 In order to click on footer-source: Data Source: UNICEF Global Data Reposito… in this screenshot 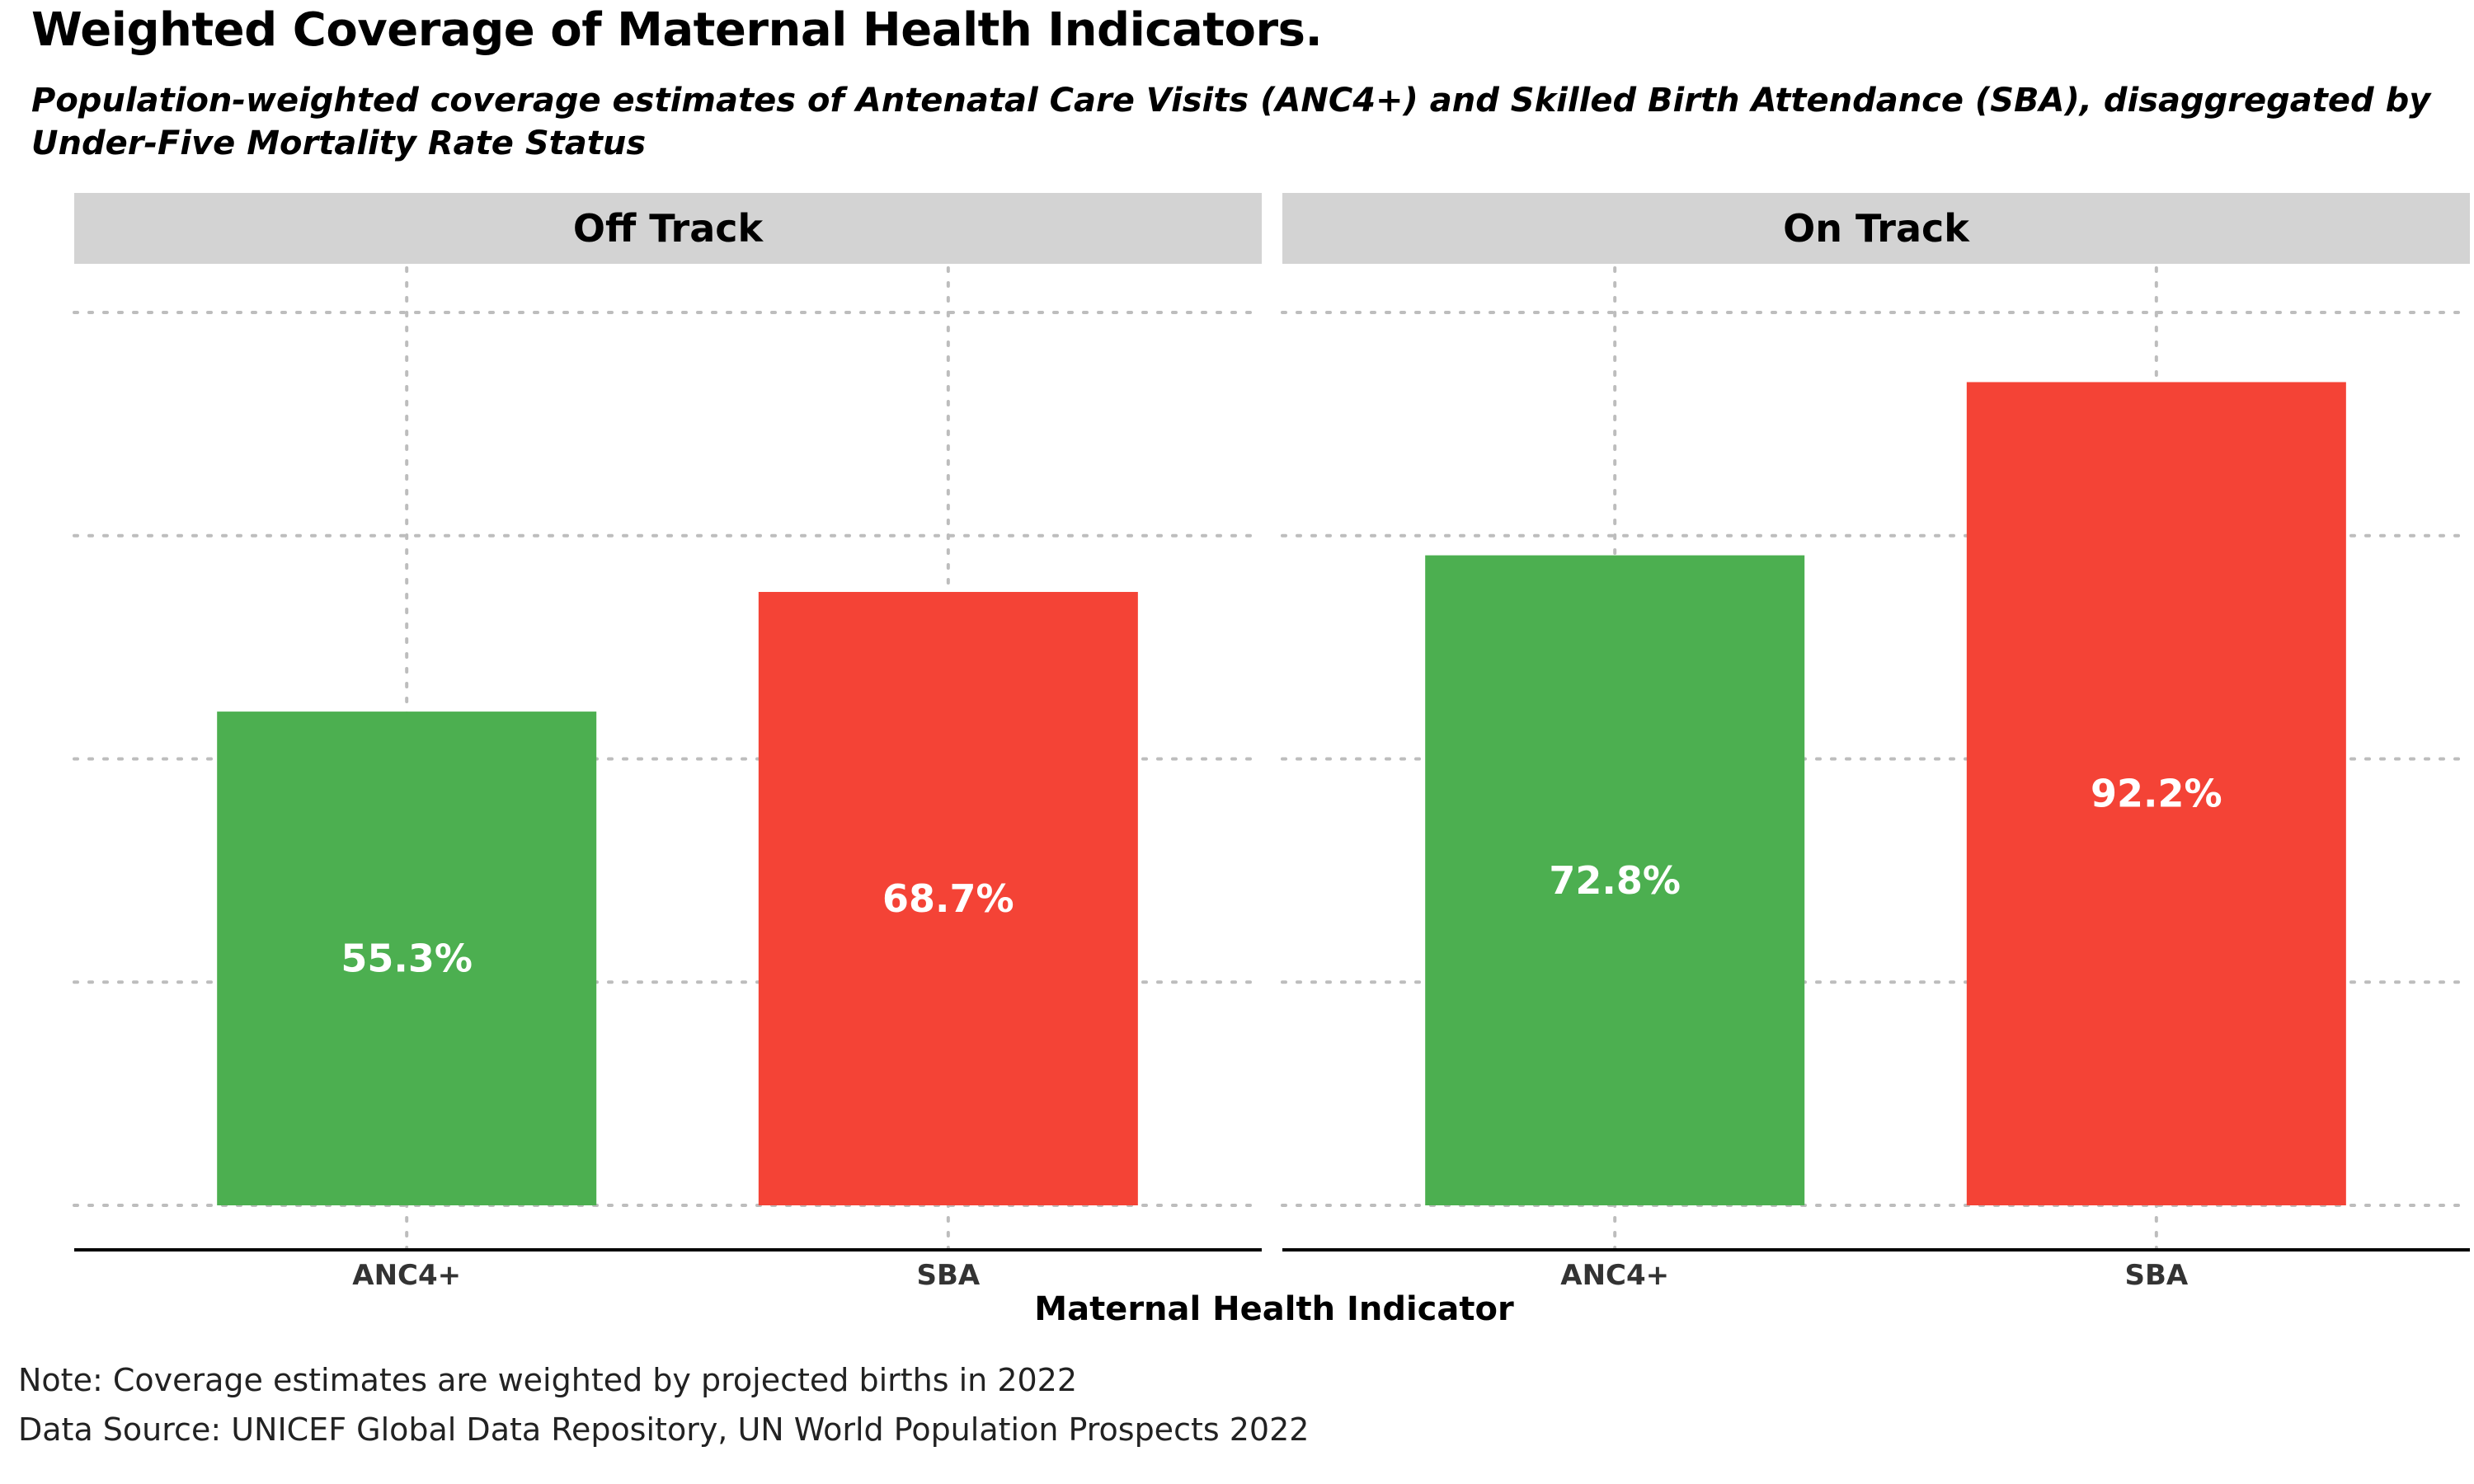, I will do `click(664, 1429)`.